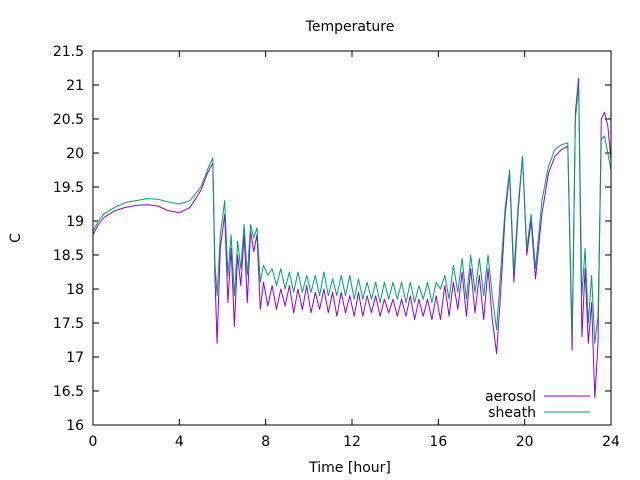 The height and width of the screenshot is (480, 640). I want to click on y-tick-label: 20.5, so click(68, 120).